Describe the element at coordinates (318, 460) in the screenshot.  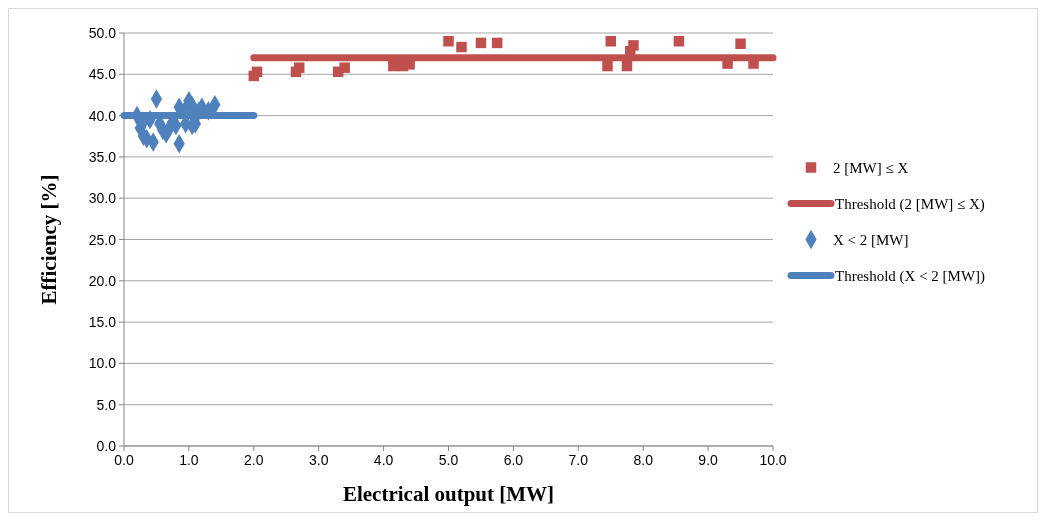
I see `x-tick-label: 3.0` at that location.